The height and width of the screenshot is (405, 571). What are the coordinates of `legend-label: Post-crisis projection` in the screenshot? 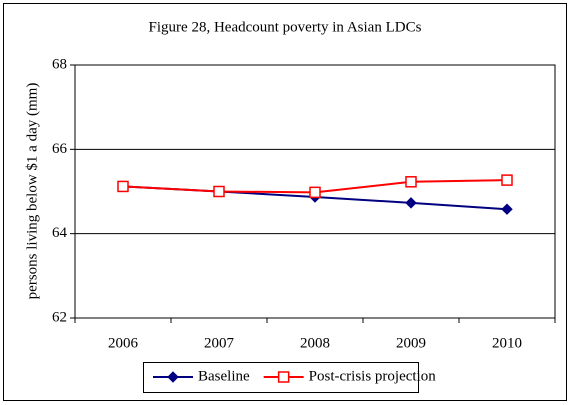 It's located at (373, 376).